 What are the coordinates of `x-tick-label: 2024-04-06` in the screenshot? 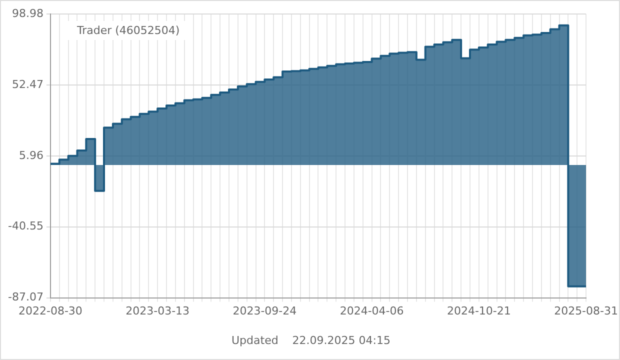 It's located at (372, 311).